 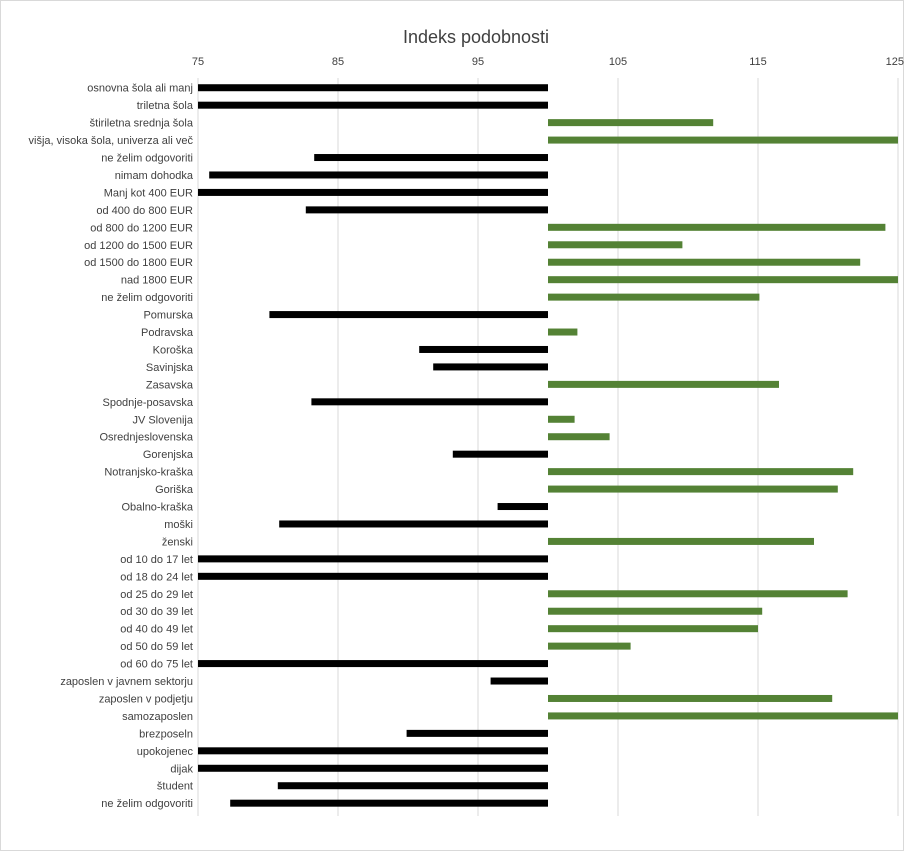 I want to click on category-label: od 40 do 49 let, so click(x=156, y=630).